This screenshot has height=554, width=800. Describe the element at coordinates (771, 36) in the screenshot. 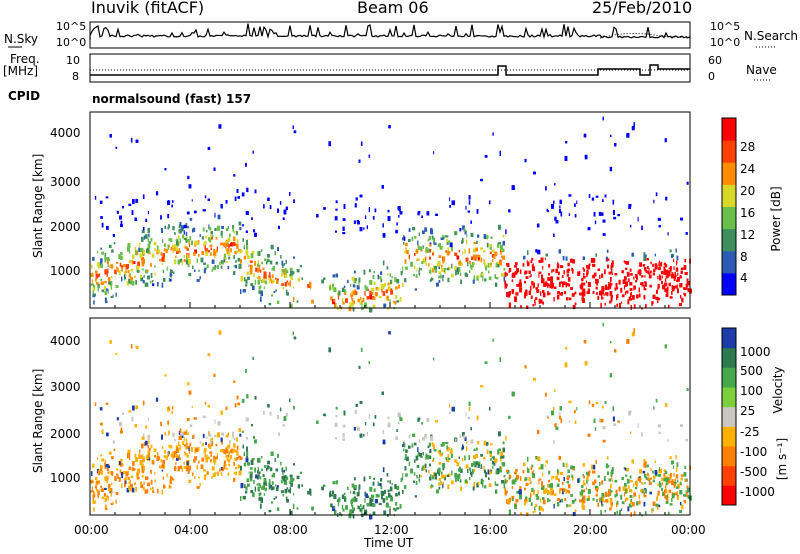

I see `nsearch-label: N.Search` at that location.